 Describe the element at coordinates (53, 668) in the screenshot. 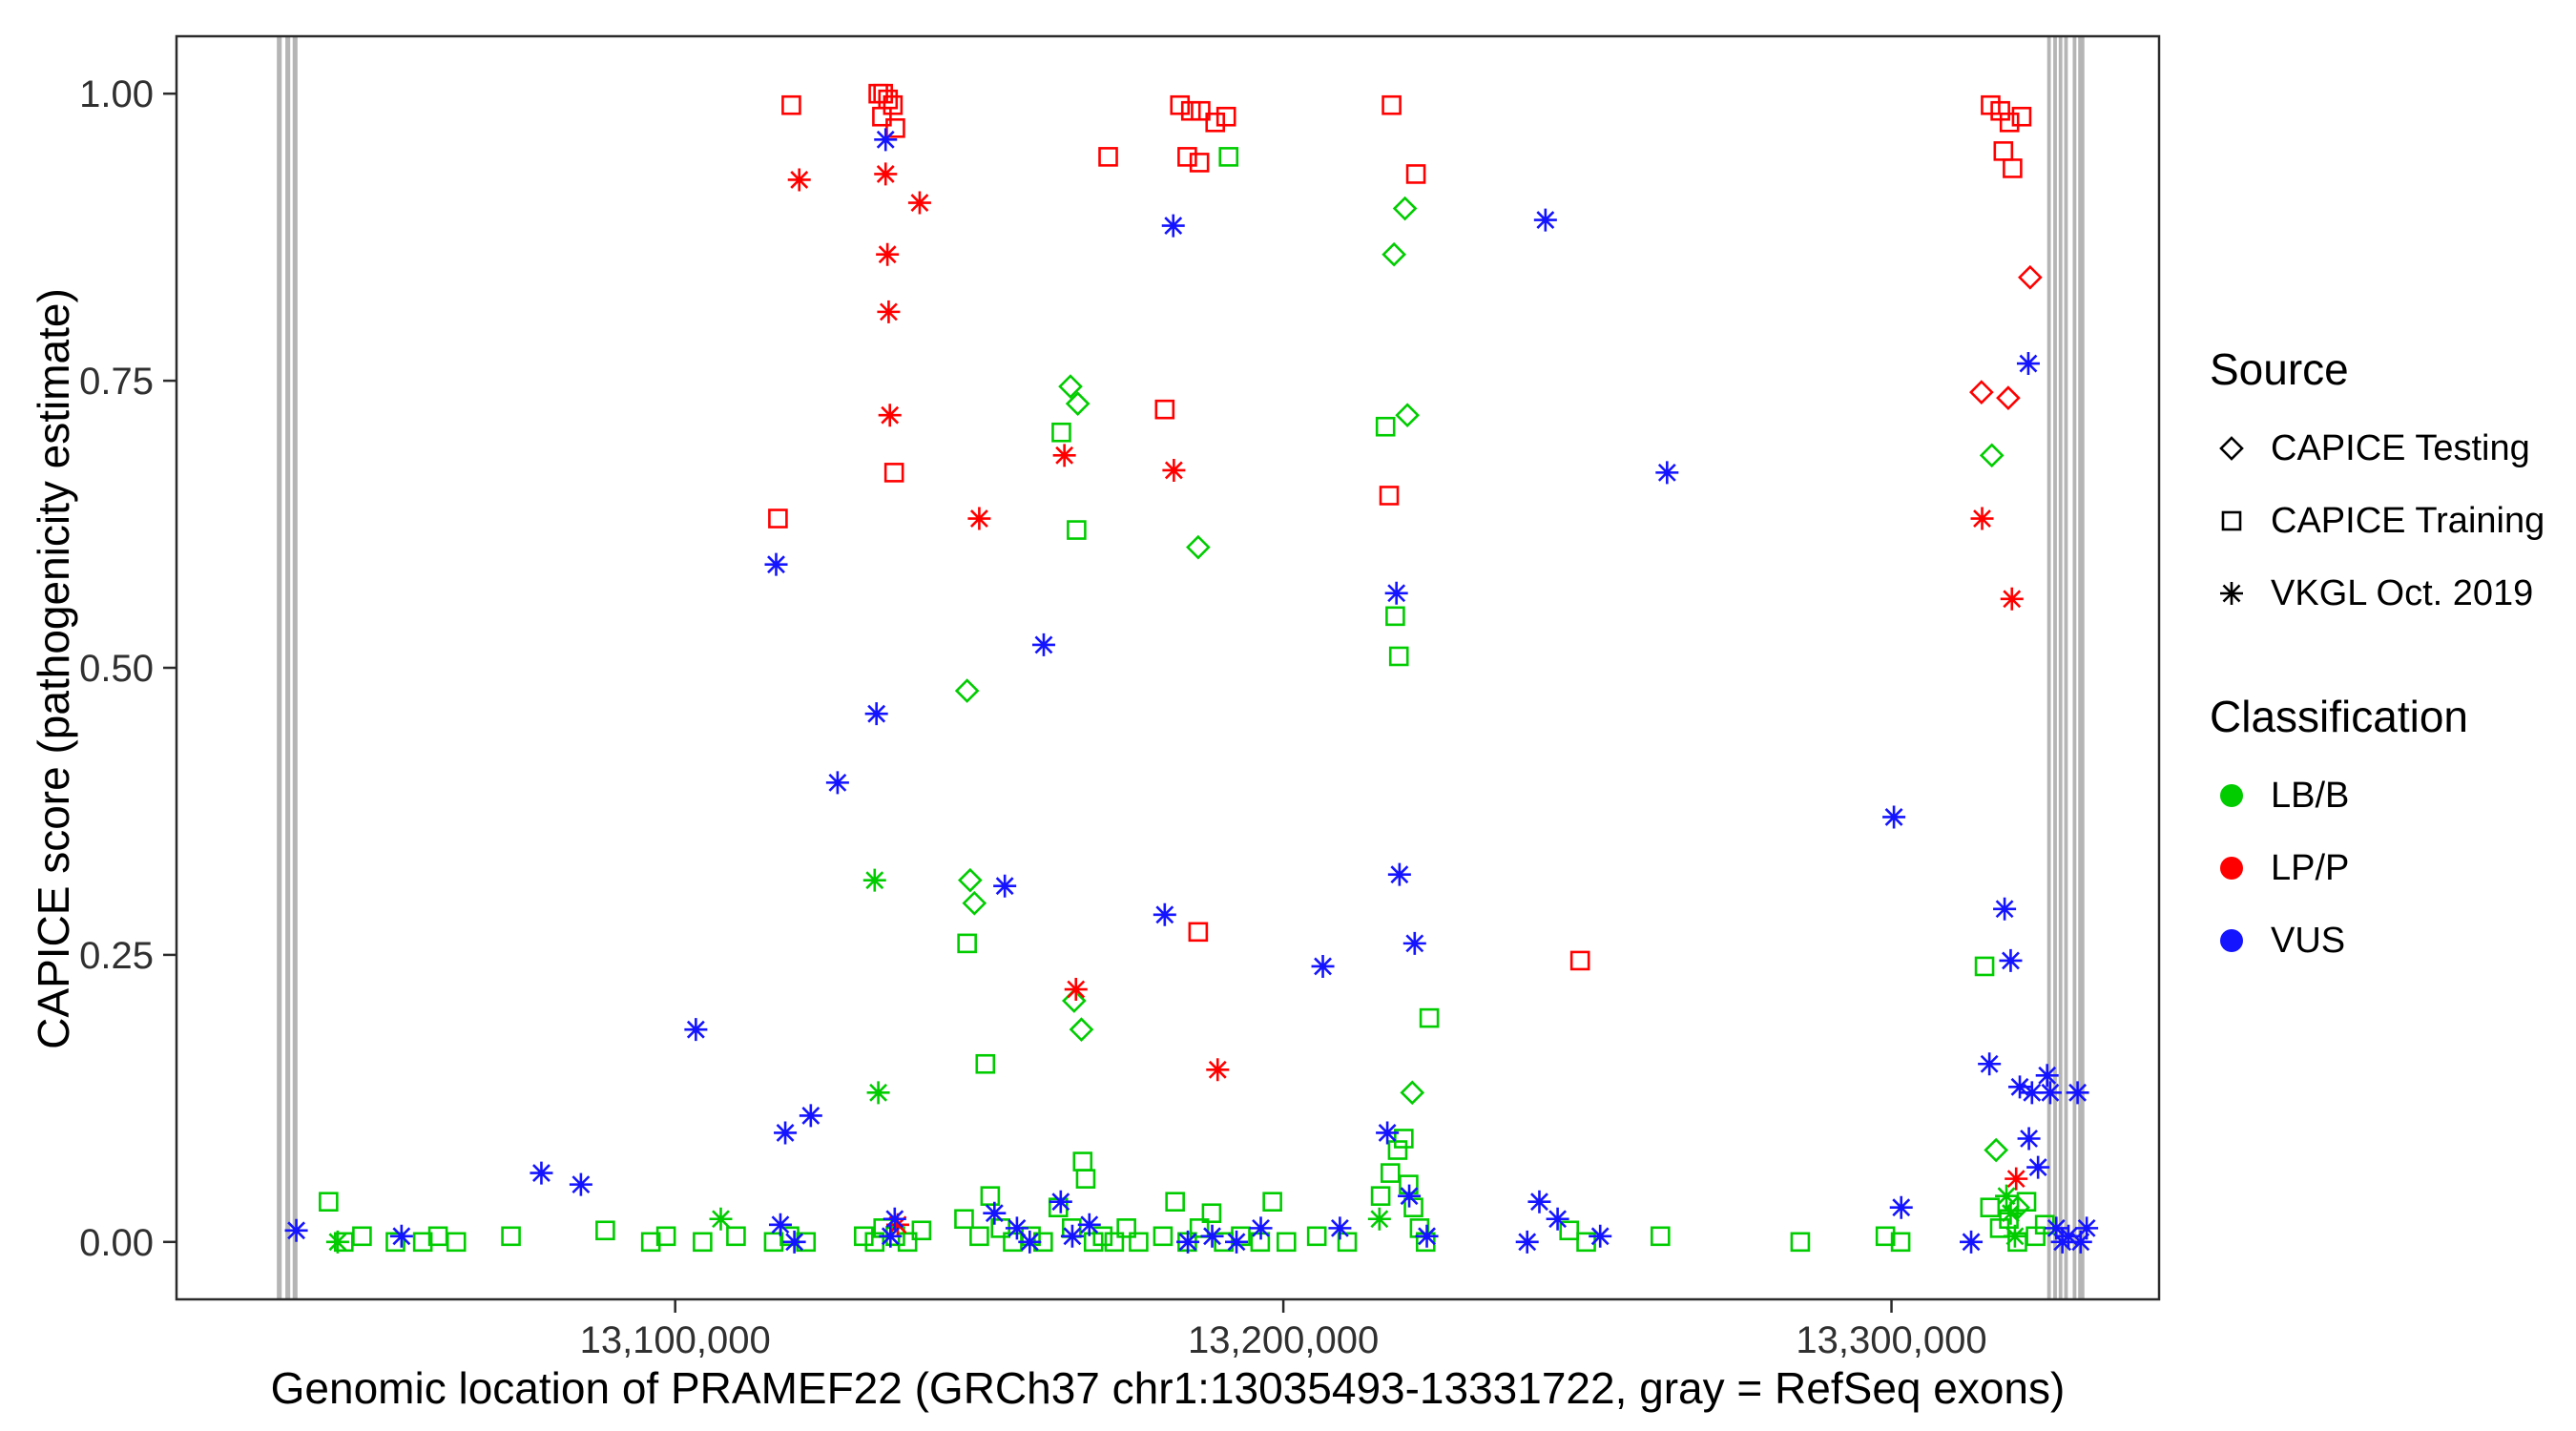

I see `y-axis-title: CAPICE score (pathogenicity estimate)` at that location.